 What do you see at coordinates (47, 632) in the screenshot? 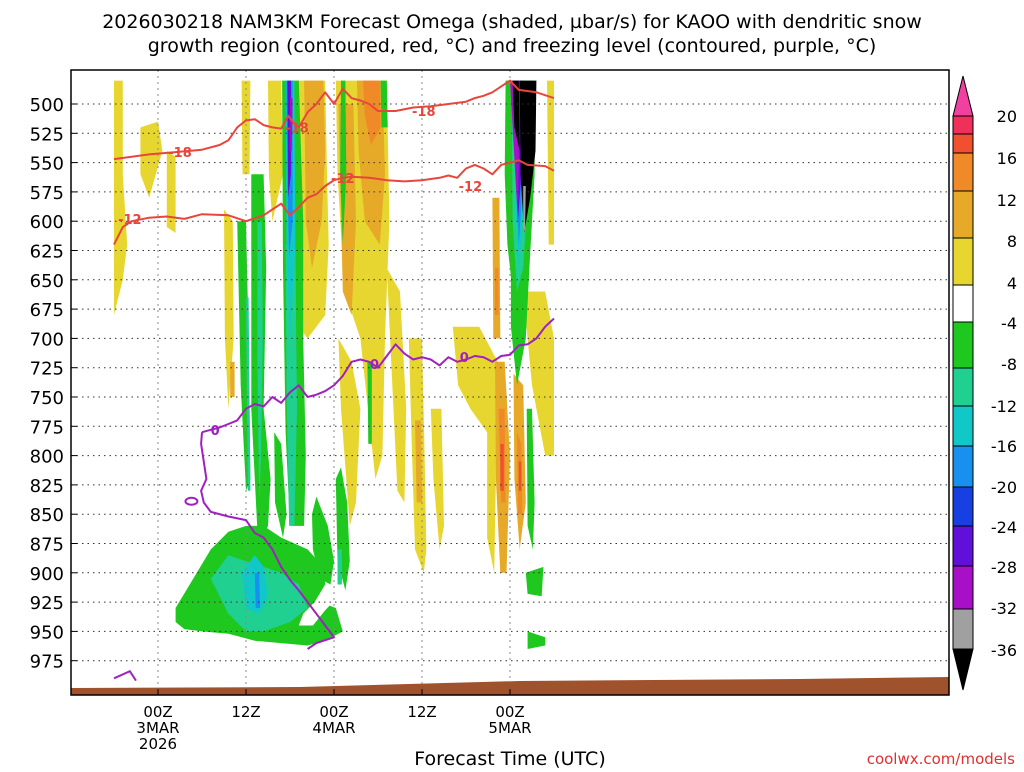
I see `y-tick-label-950: 950` at bounding box center [47, 632].